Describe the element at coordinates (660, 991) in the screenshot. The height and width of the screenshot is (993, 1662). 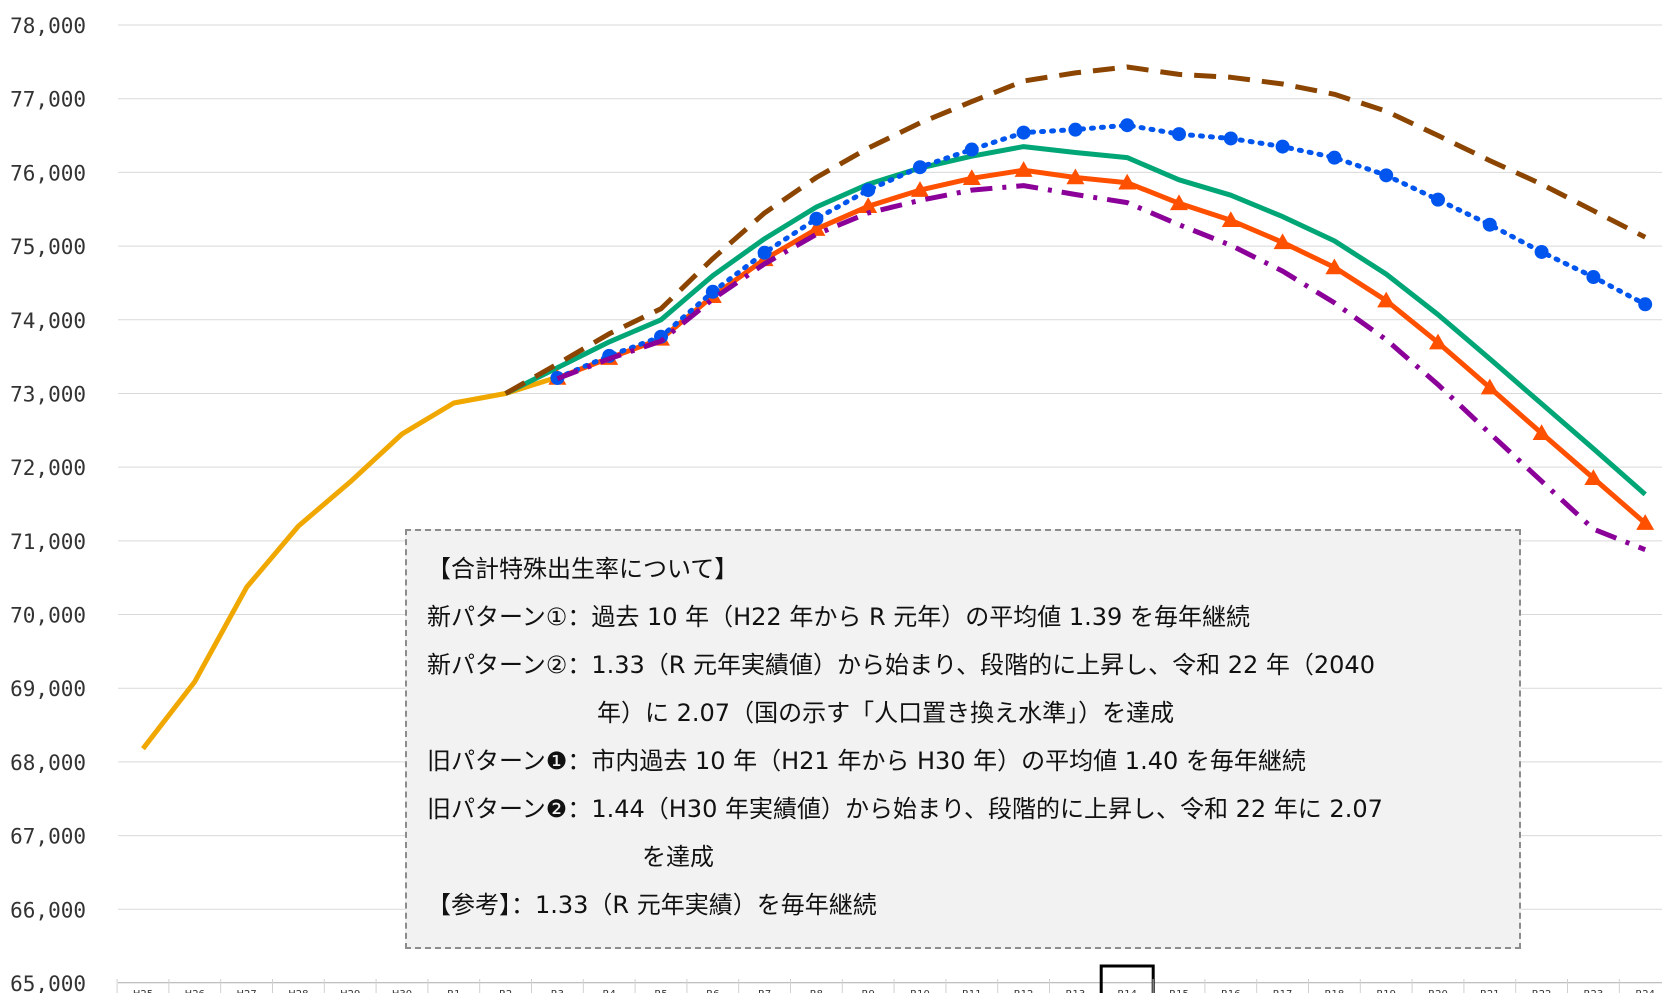
I see `x-tick-label: R5` at that location.